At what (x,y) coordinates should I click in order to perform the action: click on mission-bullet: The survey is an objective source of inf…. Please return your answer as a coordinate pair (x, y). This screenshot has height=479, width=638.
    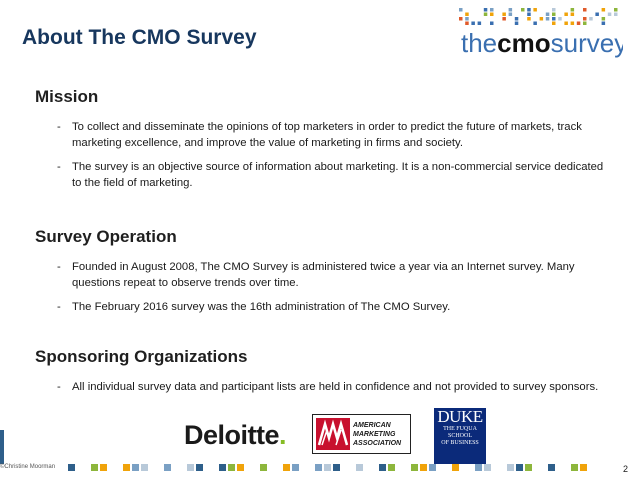
    Looking at the image, I should click on (336, 175).